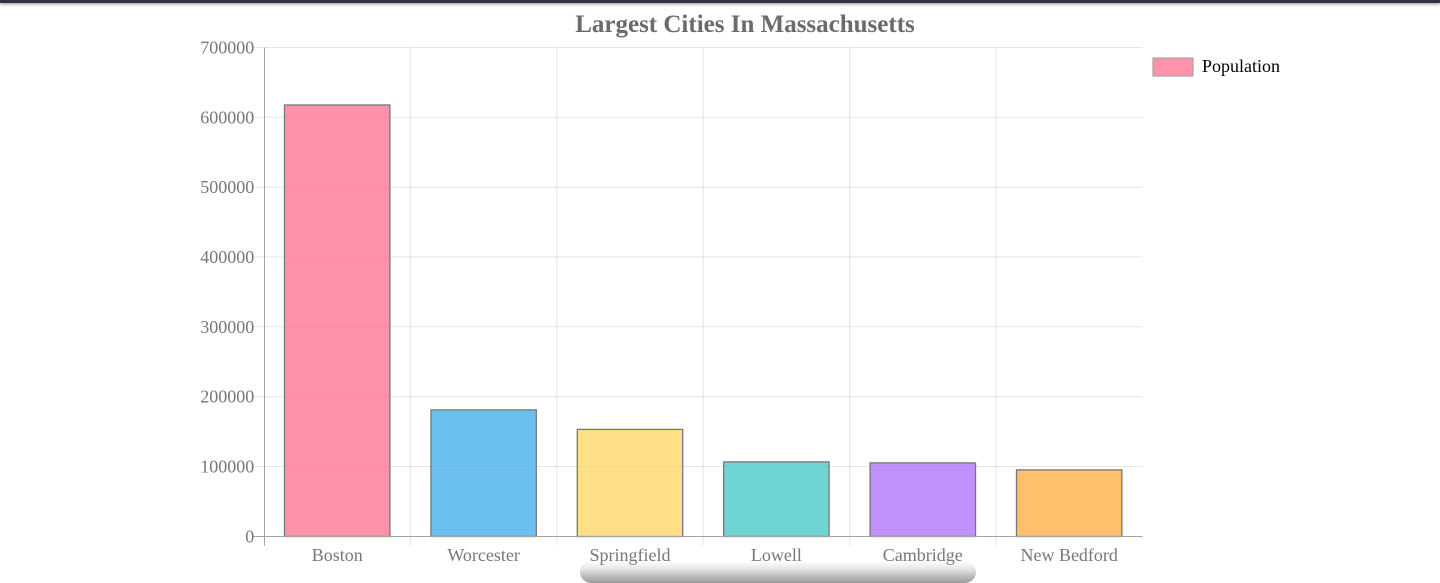  I want to click on svg-text: 400000, so click(227, 257).